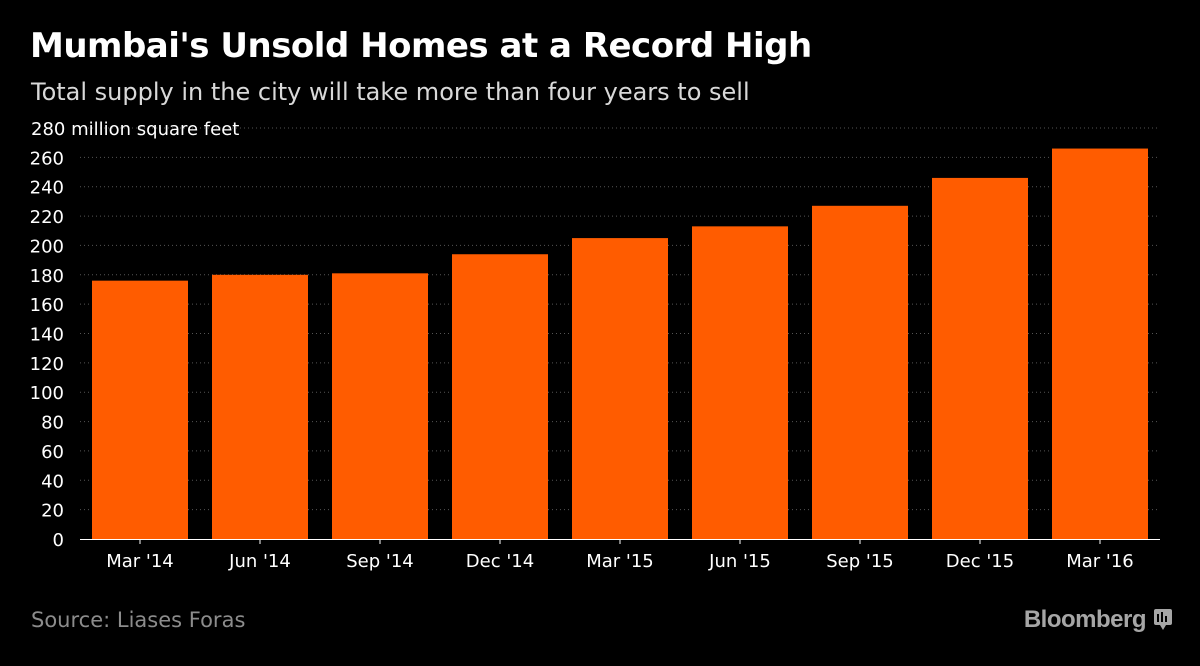 The image size is (1200, 666). I want to click on y-tick-label: 240, so click(47, 188).